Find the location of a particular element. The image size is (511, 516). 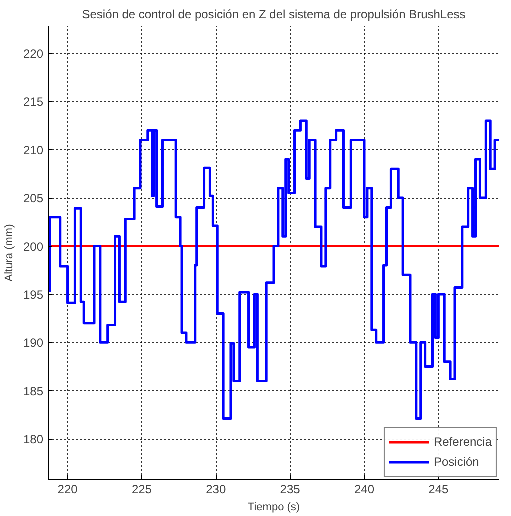

x-tick-label: 230 is located at coordinates (216, 489).